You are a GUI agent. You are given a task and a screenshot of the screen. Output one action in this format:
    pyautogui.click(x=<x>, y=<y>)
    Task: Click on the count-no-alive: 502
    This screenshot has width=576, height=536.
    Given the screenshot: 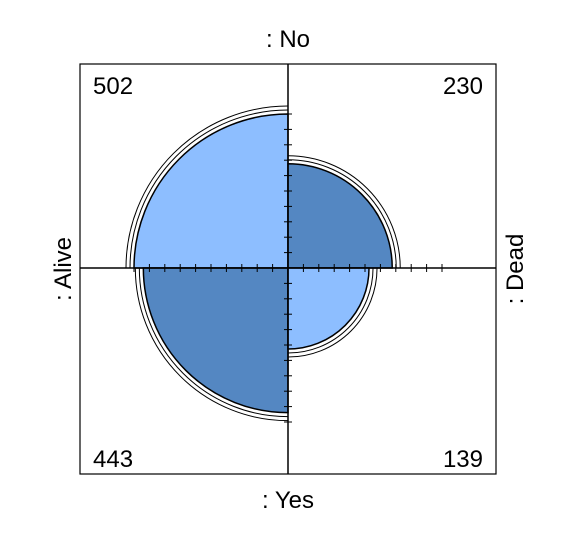 What is the action you would take?
    pyautogui.click(x=113, y=86)
    